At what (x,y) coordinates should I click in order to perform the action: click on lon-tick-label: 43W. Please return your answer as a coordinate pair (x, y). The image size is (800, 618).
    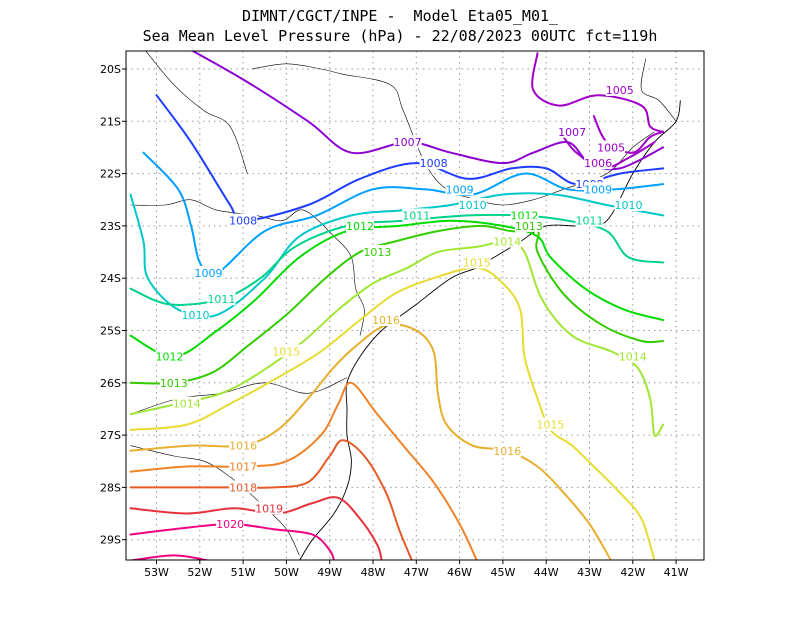
    Looking at the image, I should click on (589, 572).